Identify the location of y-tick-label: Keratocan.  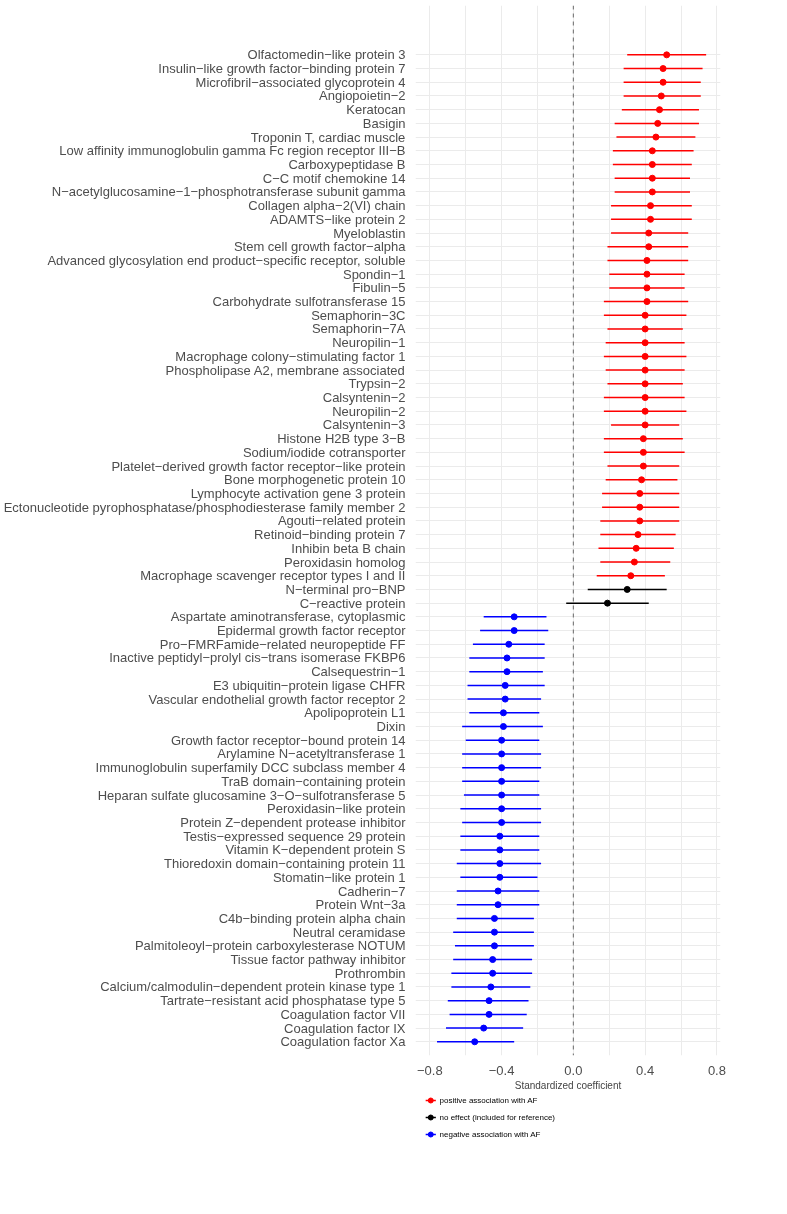
(376, 110).